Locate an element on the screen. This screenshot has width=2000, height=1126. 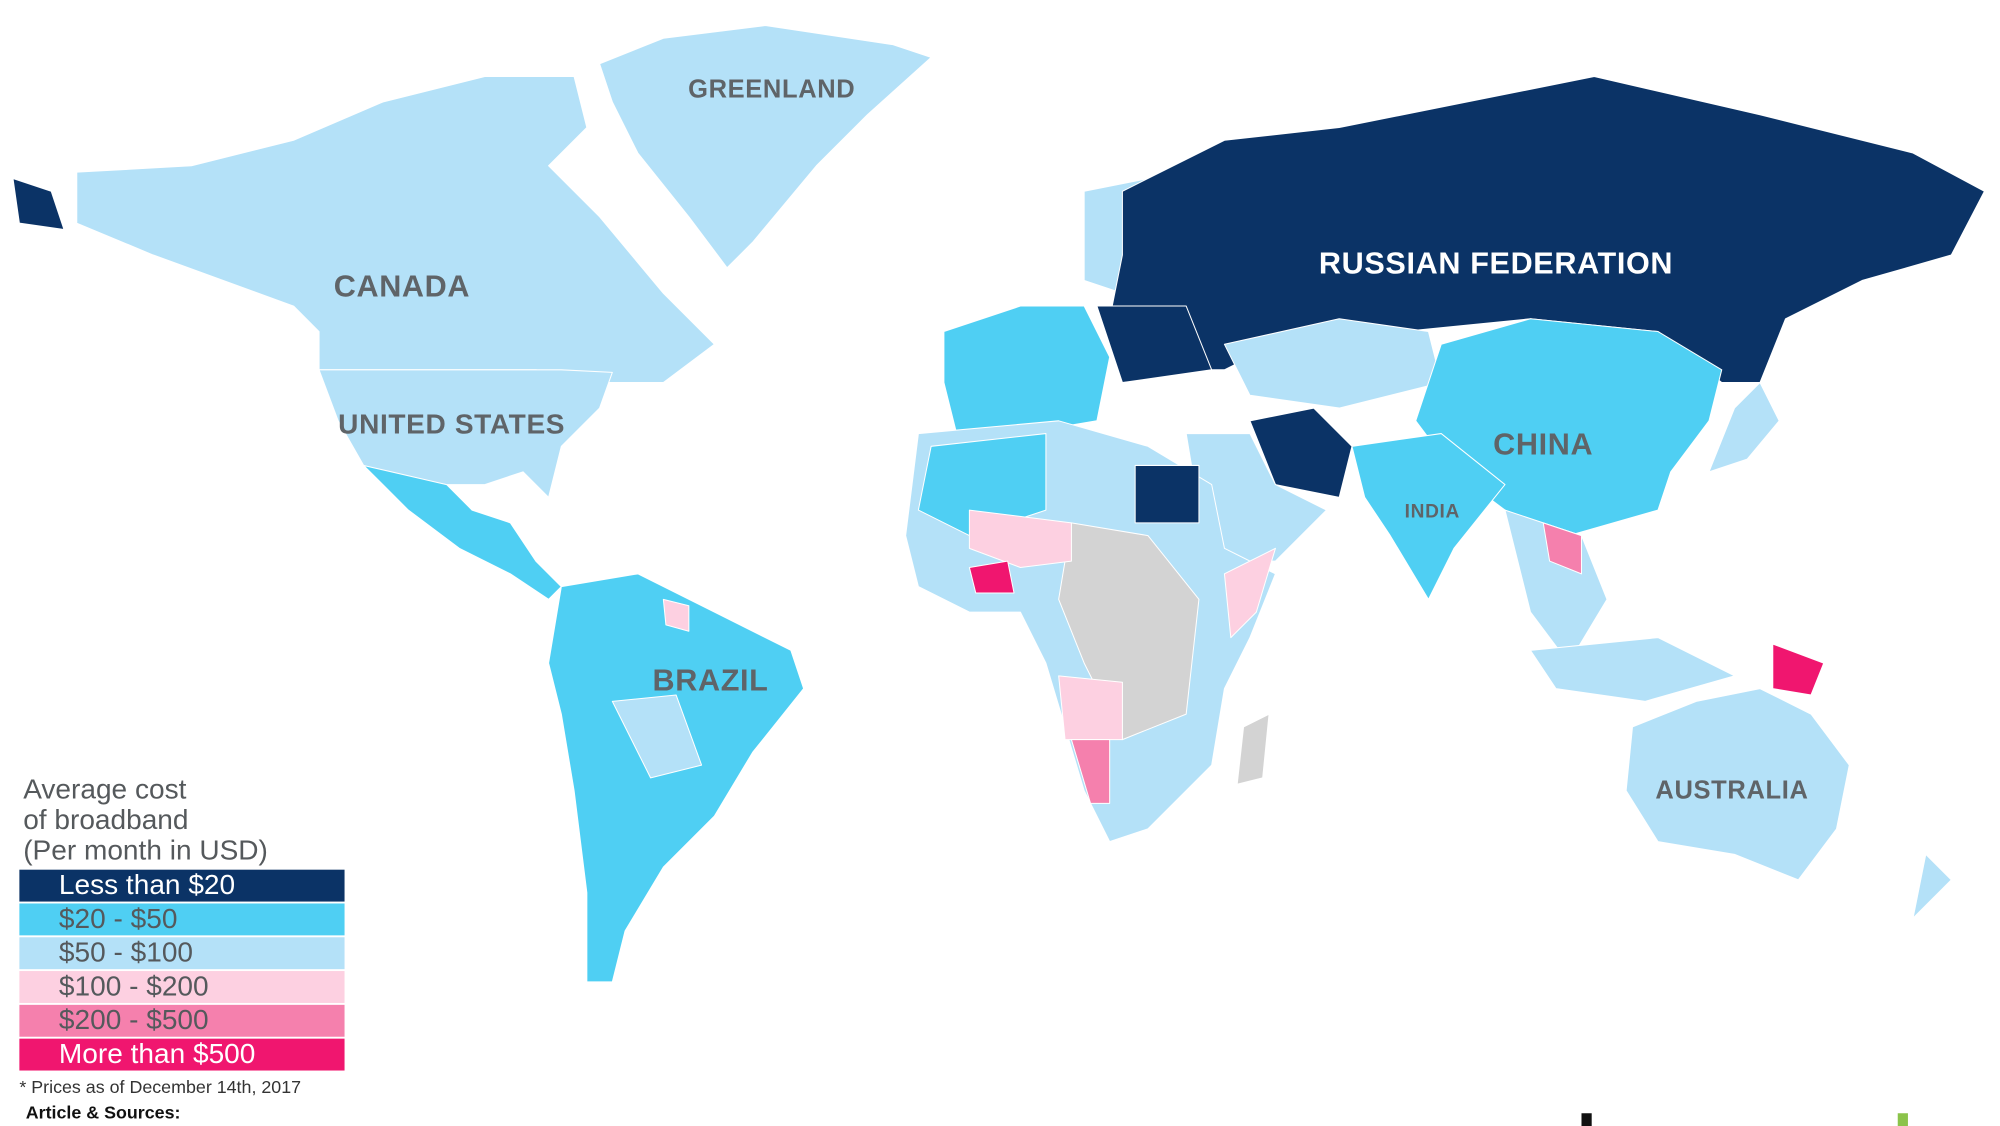
legend-title: Average cost is located at coordinates (104, 788).